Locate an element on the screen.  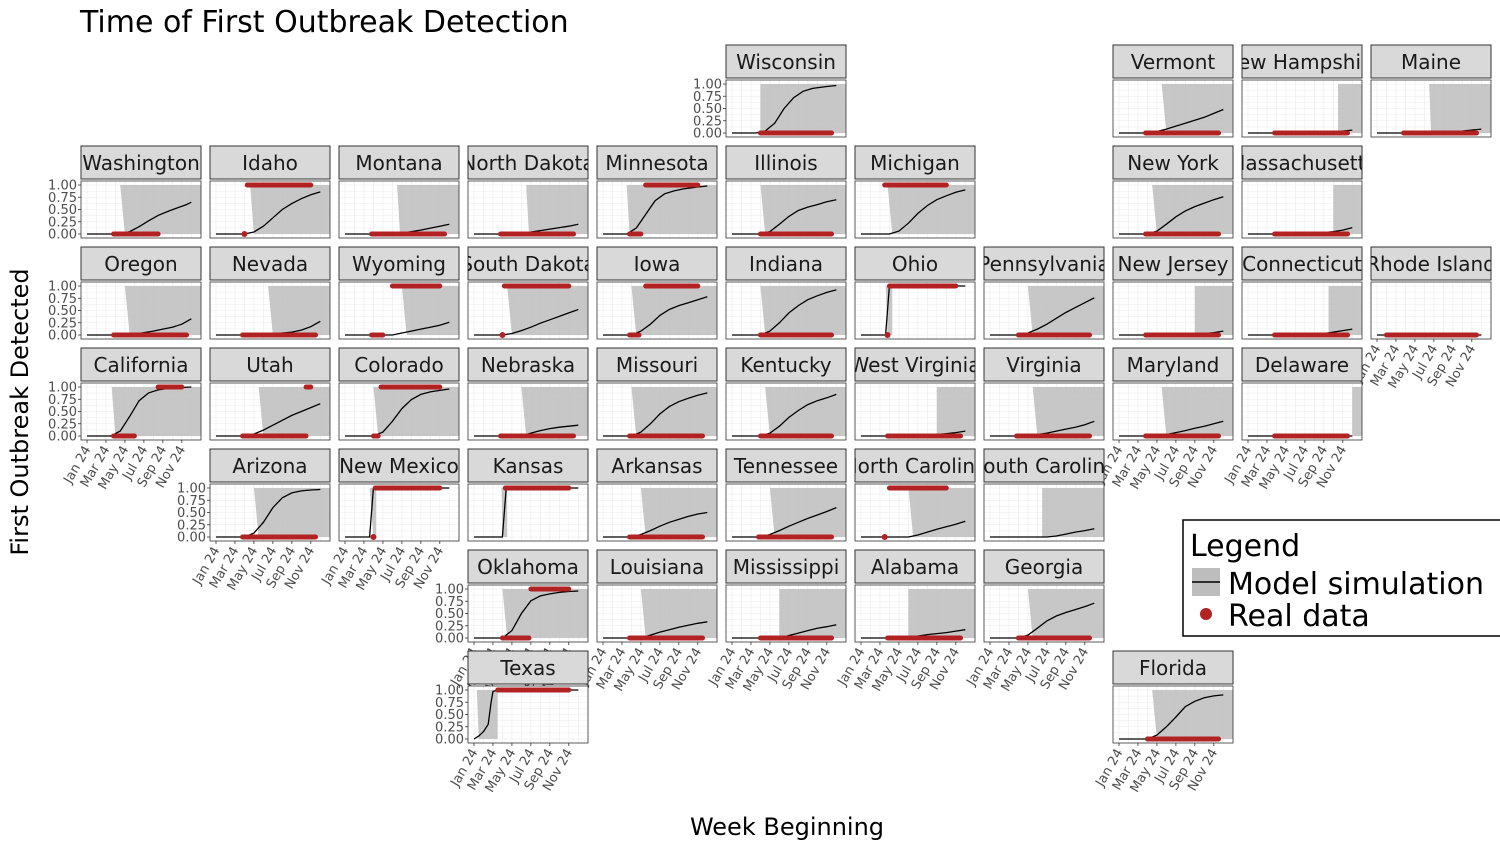
panel-ohio: Ohio is located at coordinates (915, 293).